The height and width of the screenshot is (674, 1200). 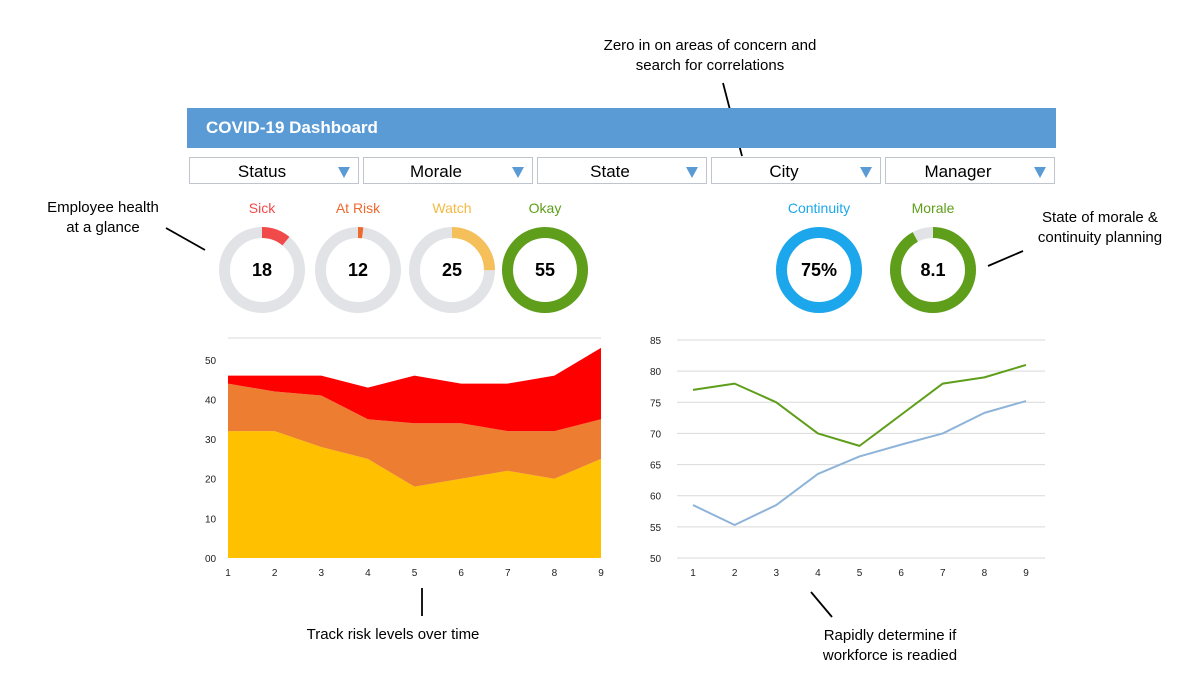 I want to click on filter-manager-dropdown: Manager, so click(x=970, y=170).